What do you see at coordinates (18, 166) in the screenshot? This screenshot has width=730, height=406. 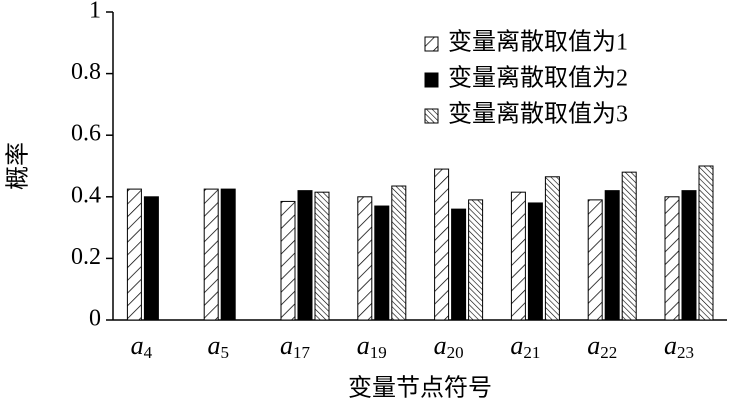 I see `y-axis-label: 概率` at bounding box center [18, 166].